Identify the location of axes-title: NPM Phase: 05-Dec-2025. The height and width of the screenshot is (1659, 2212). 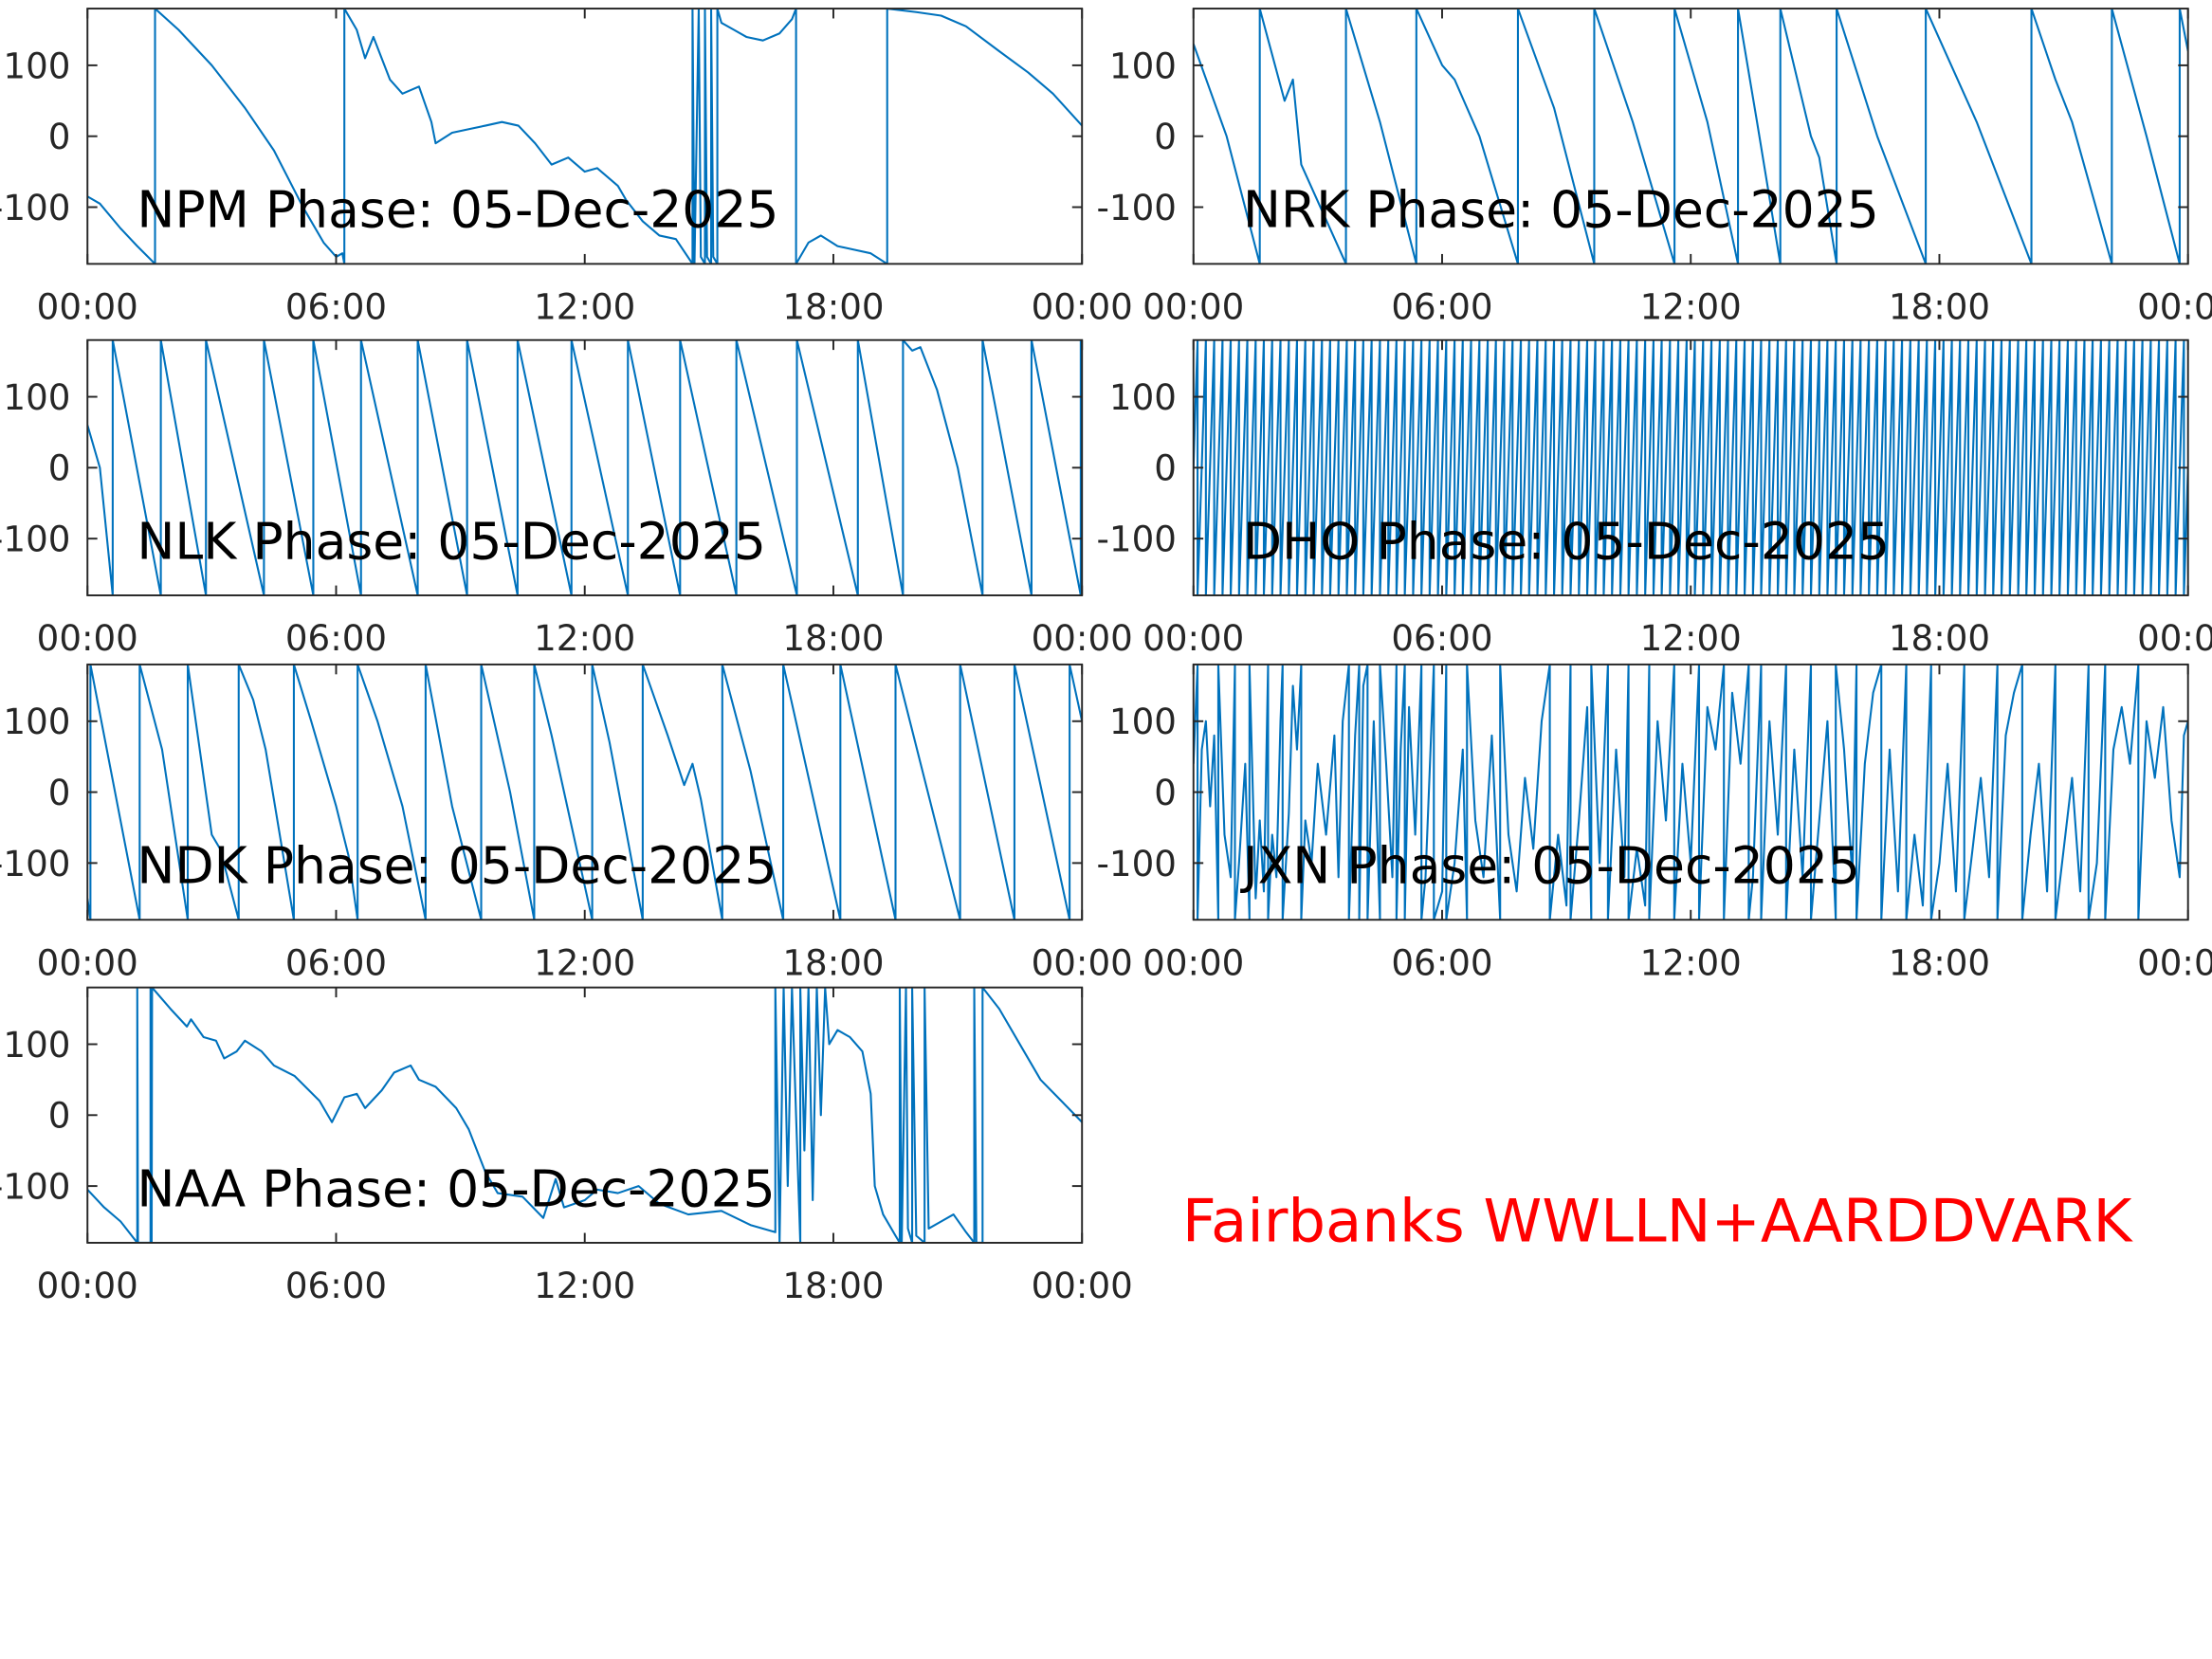
(457, 210).